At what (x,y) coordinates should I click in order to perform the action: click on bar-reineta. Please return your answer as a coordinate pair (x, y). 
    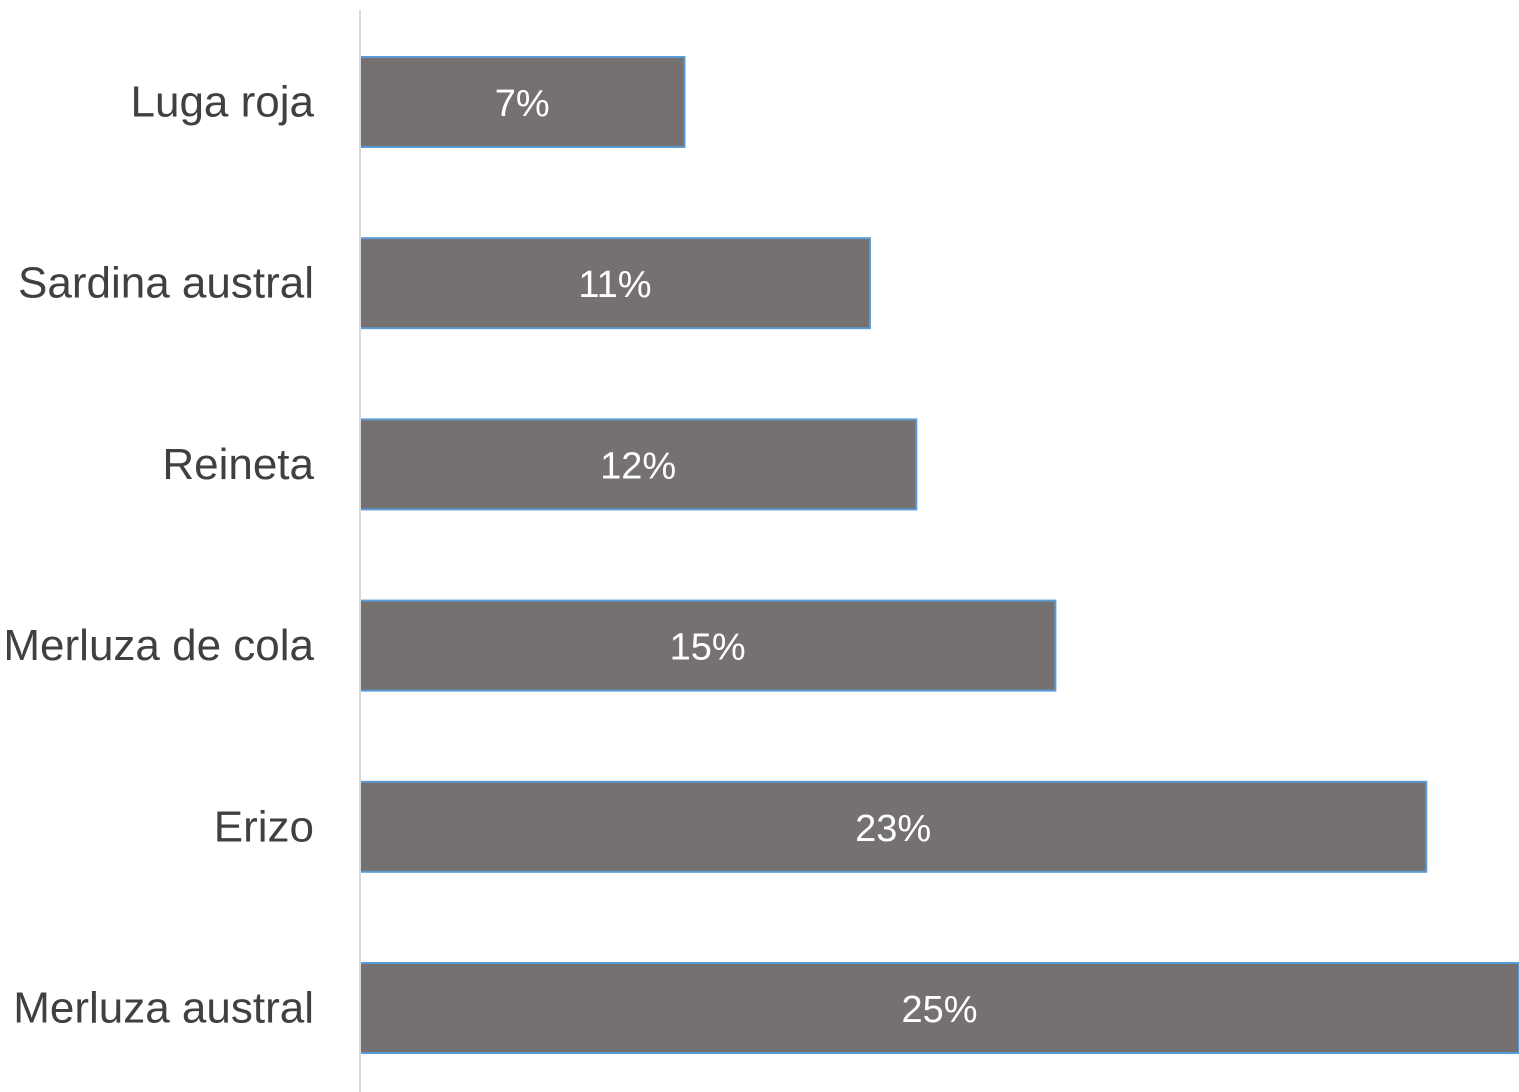
    Looking at the image, I should click on (638, 464).